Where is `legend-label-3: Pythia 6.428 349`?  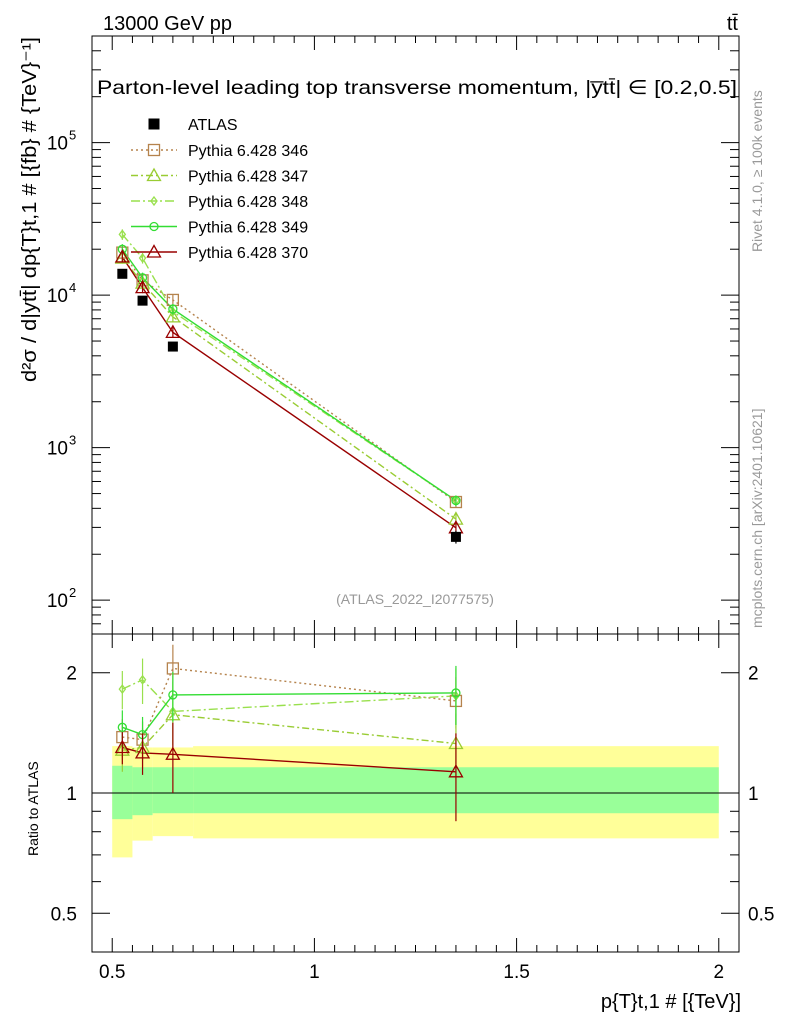 legend-label-3: Pythia 6.428 349 is located at coordinates (248, 228).